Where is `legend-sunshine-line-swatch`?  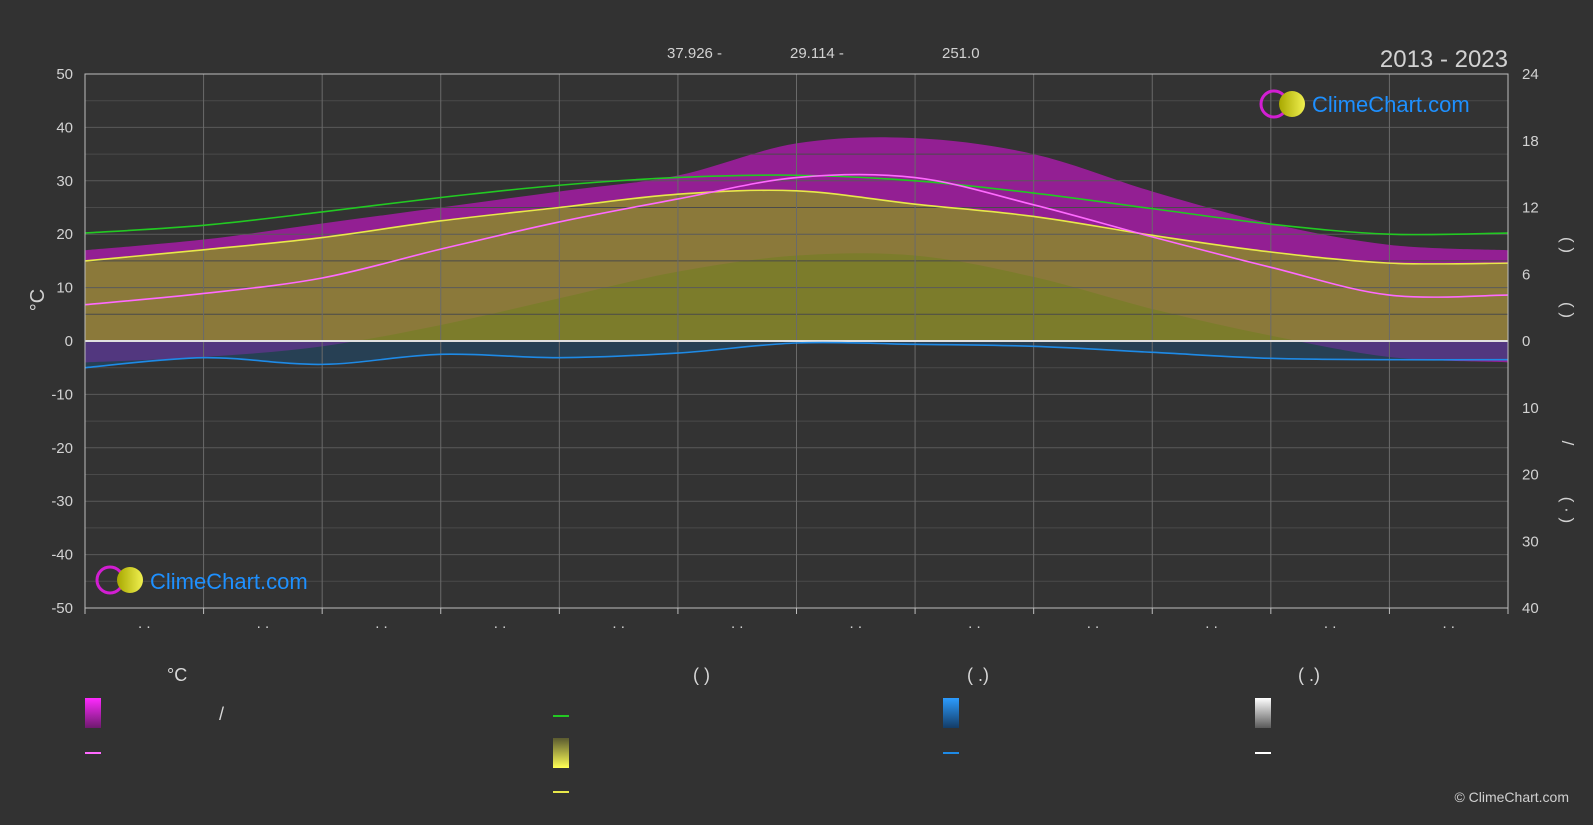 legend-sunshine-line-swatch is located at coordinates (561, 792).